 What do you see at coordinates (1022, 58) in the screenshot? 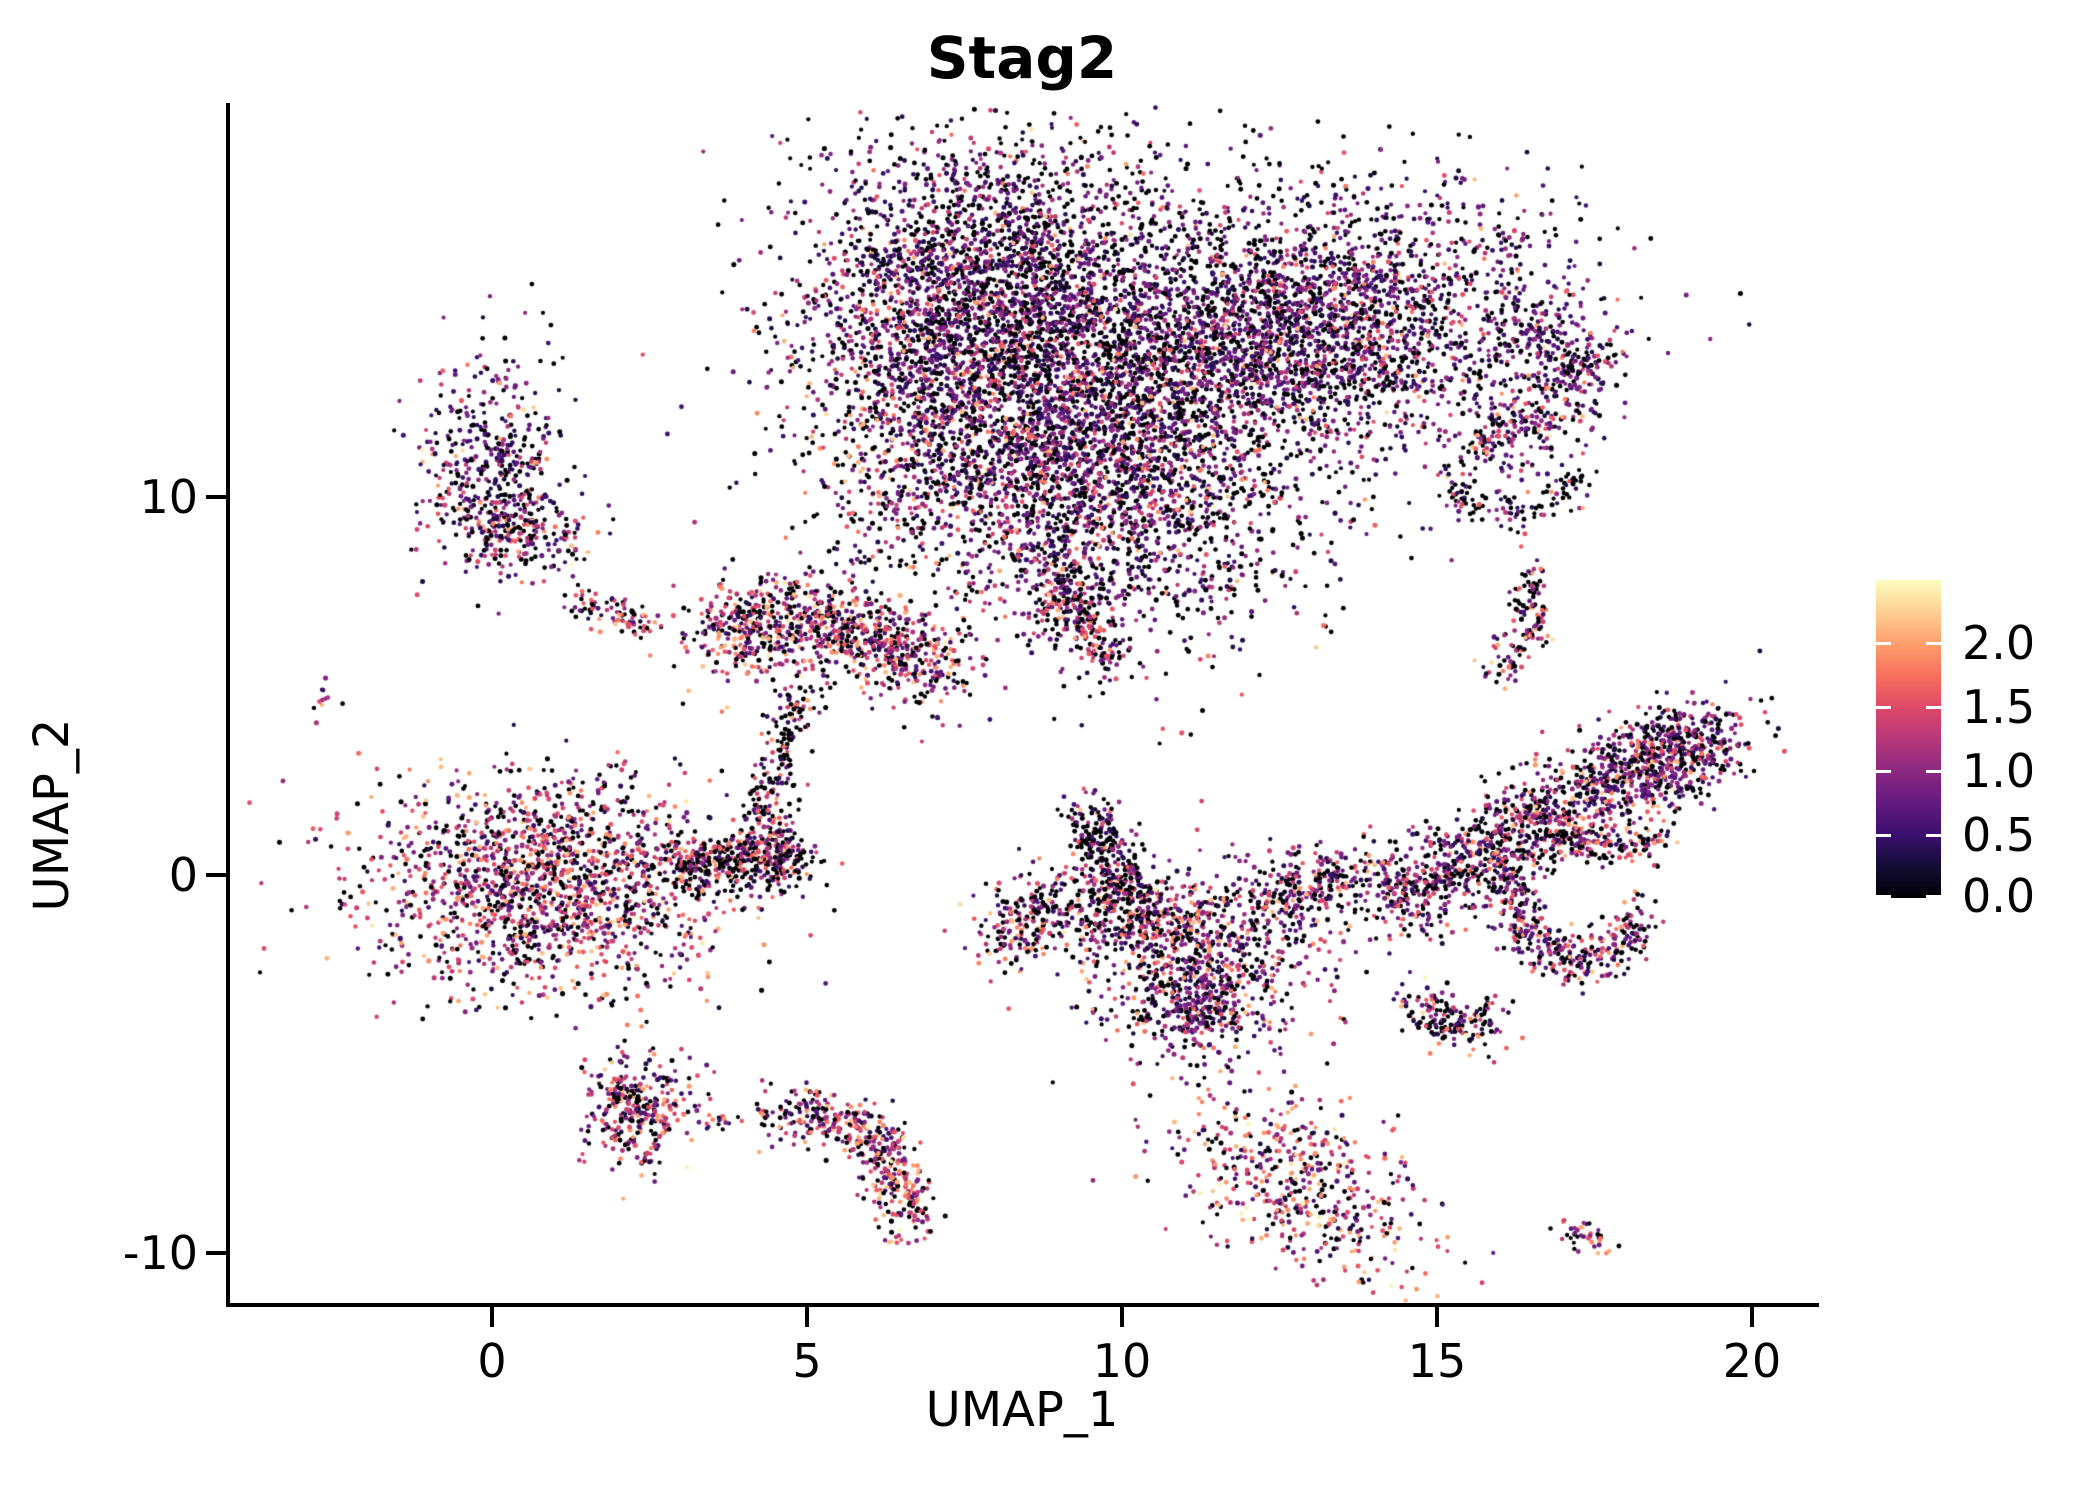
I see `plot-title: Stag2` at bounding box center [1022, 58].